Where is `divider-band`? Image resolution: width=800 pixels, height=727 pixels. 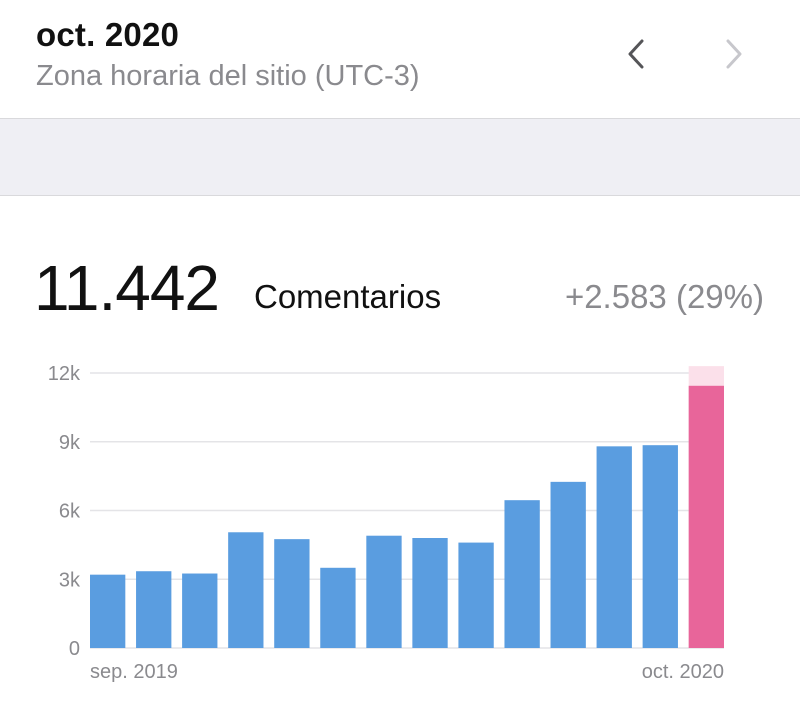
divider-band is located at coordinates (400, 157).